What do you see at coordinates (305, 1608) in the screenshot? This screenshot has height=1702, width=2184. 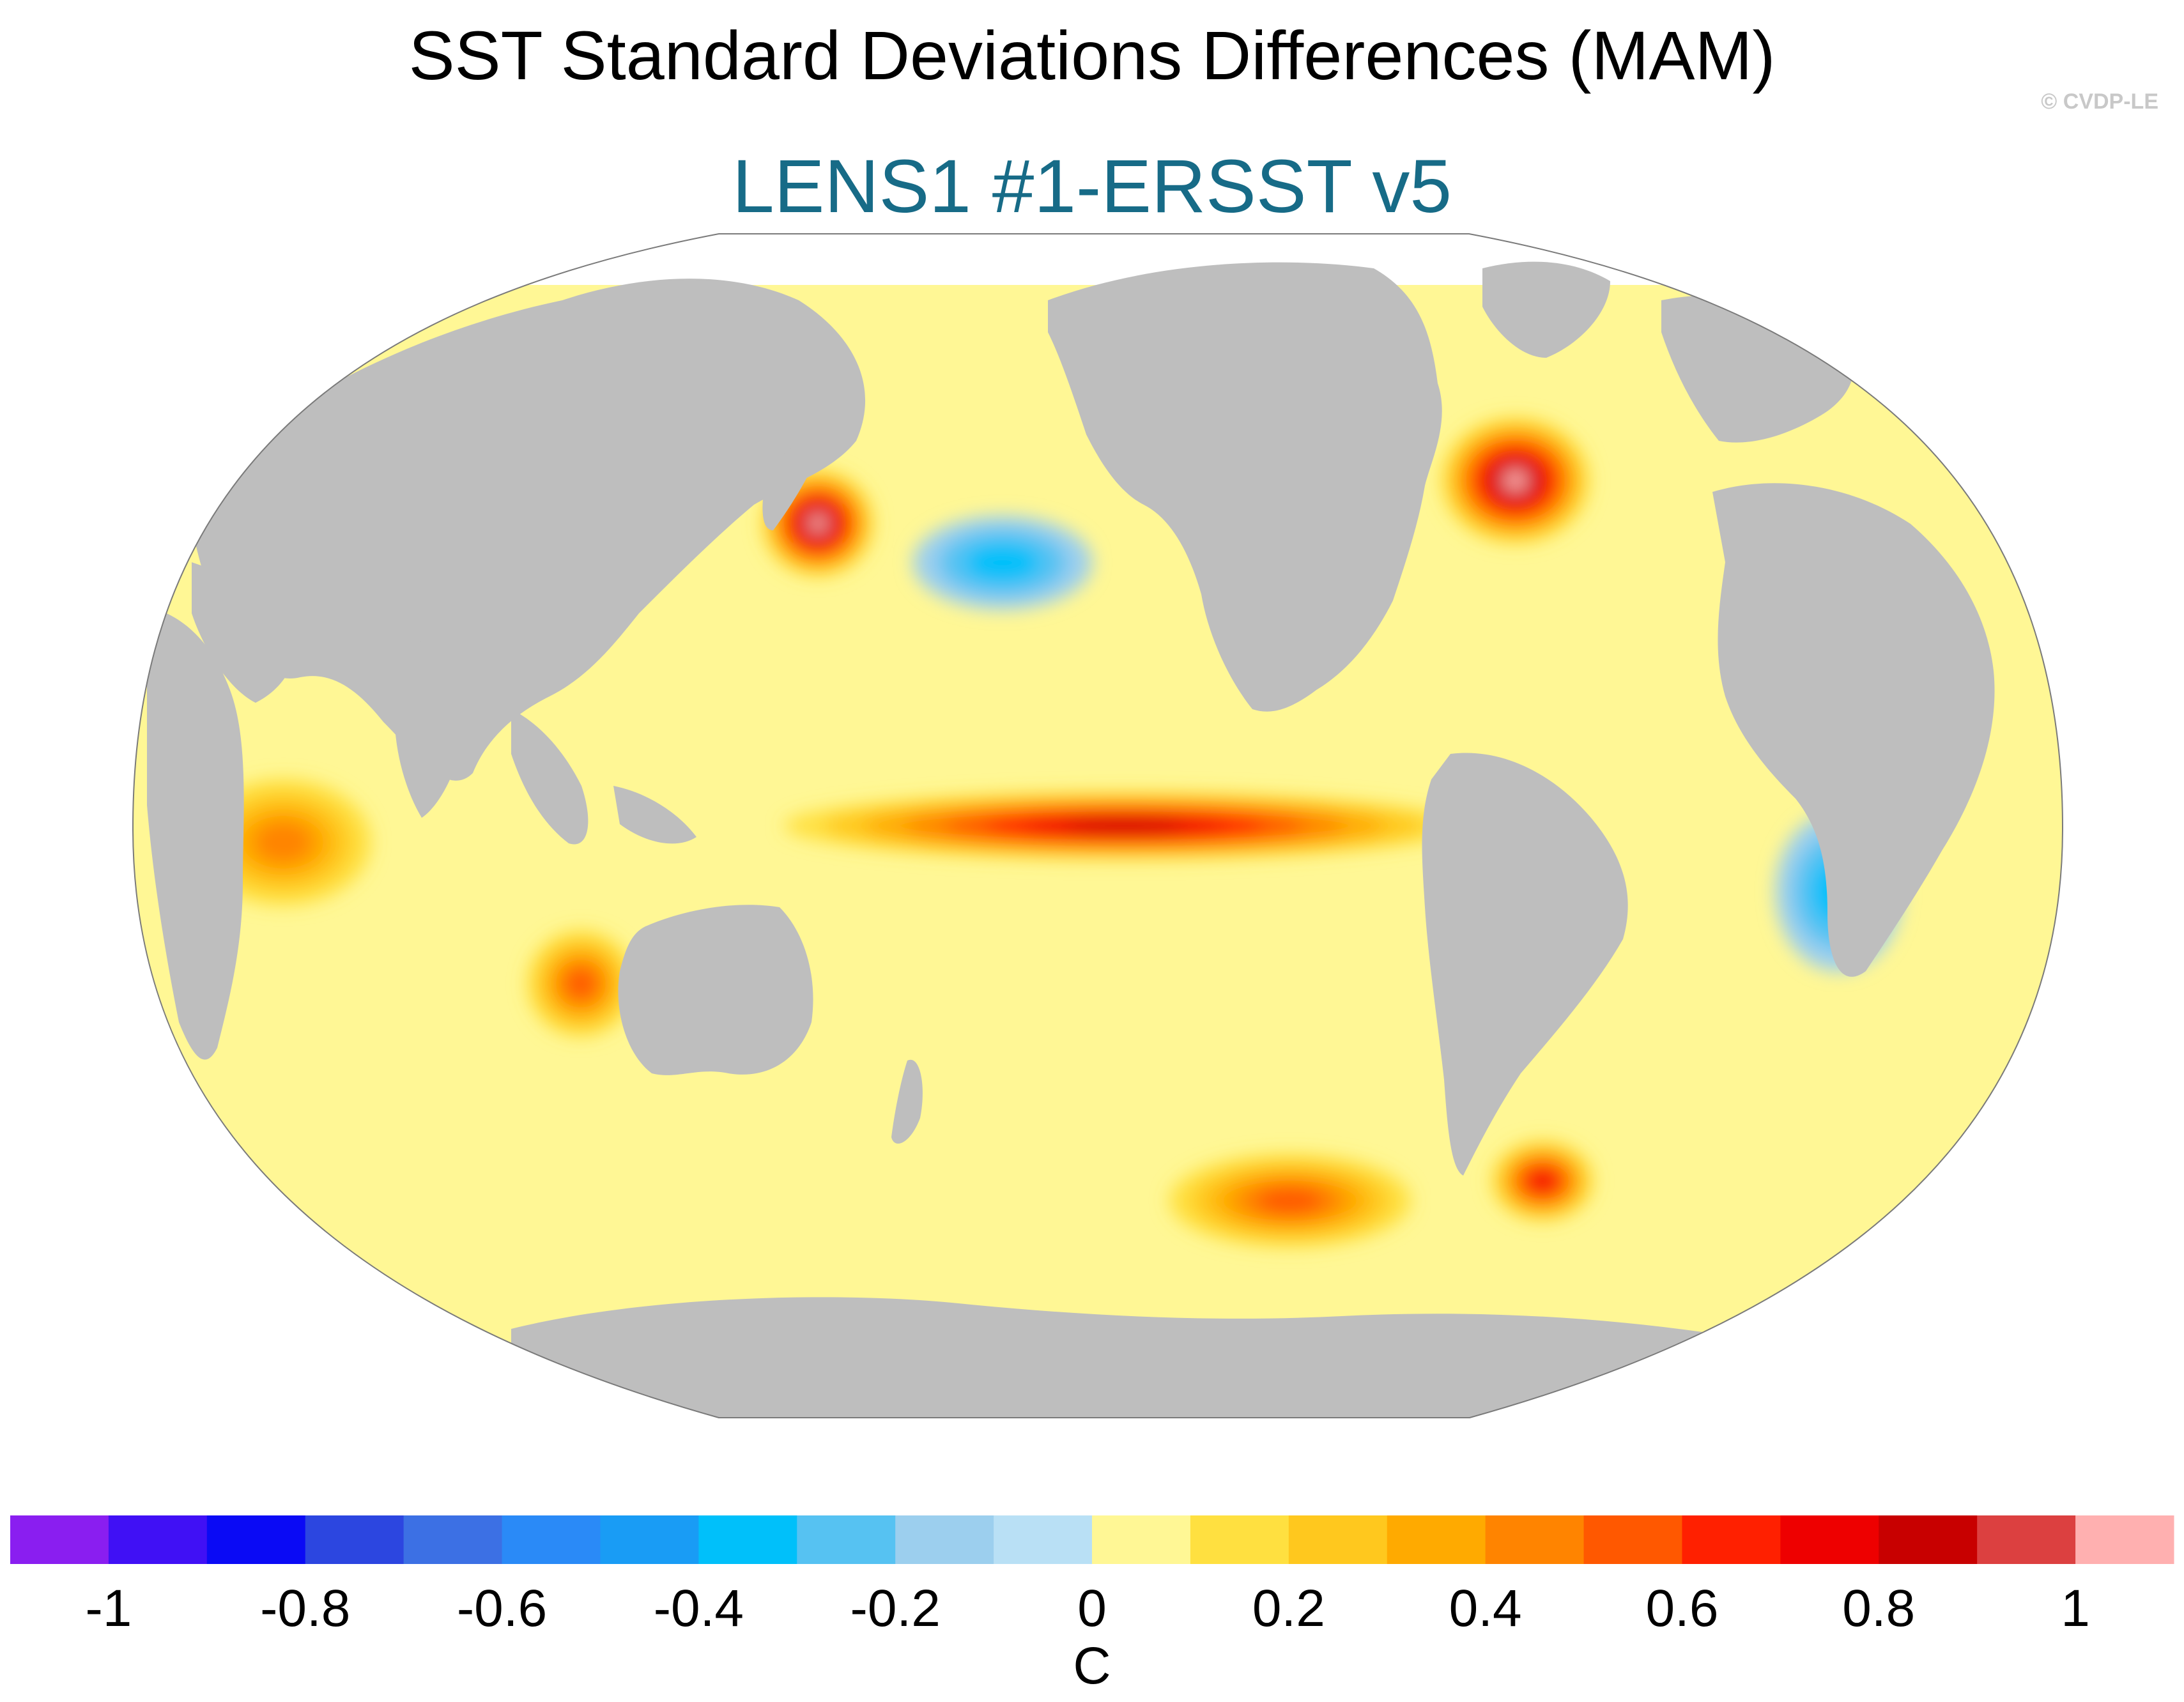 I see `colorbar-tick-label: -0.8` at bounding box center [305, 1608].